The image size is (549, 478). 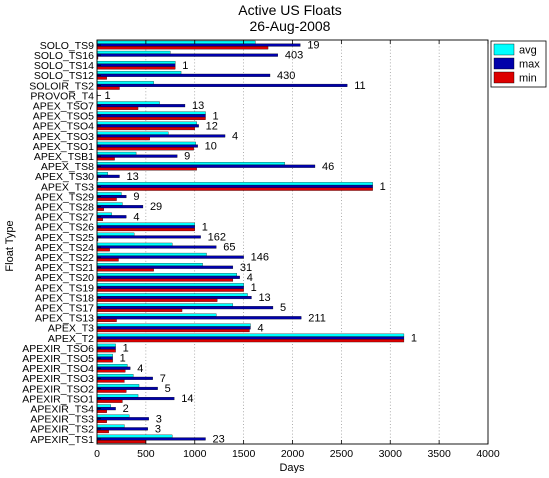 I want to click on x-tick-label: 2000, so click(x=293, y=454).